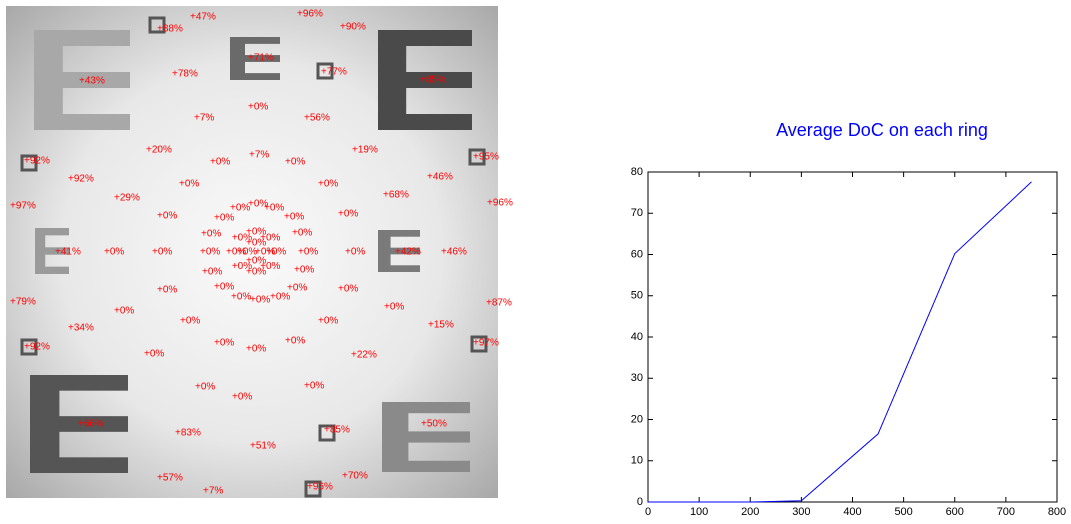 The image size is (1071, 524). What do you see at coordinates (434, 424) in the screenshot?
I see `percent-label: +50%` at bounding box center [434, 424].